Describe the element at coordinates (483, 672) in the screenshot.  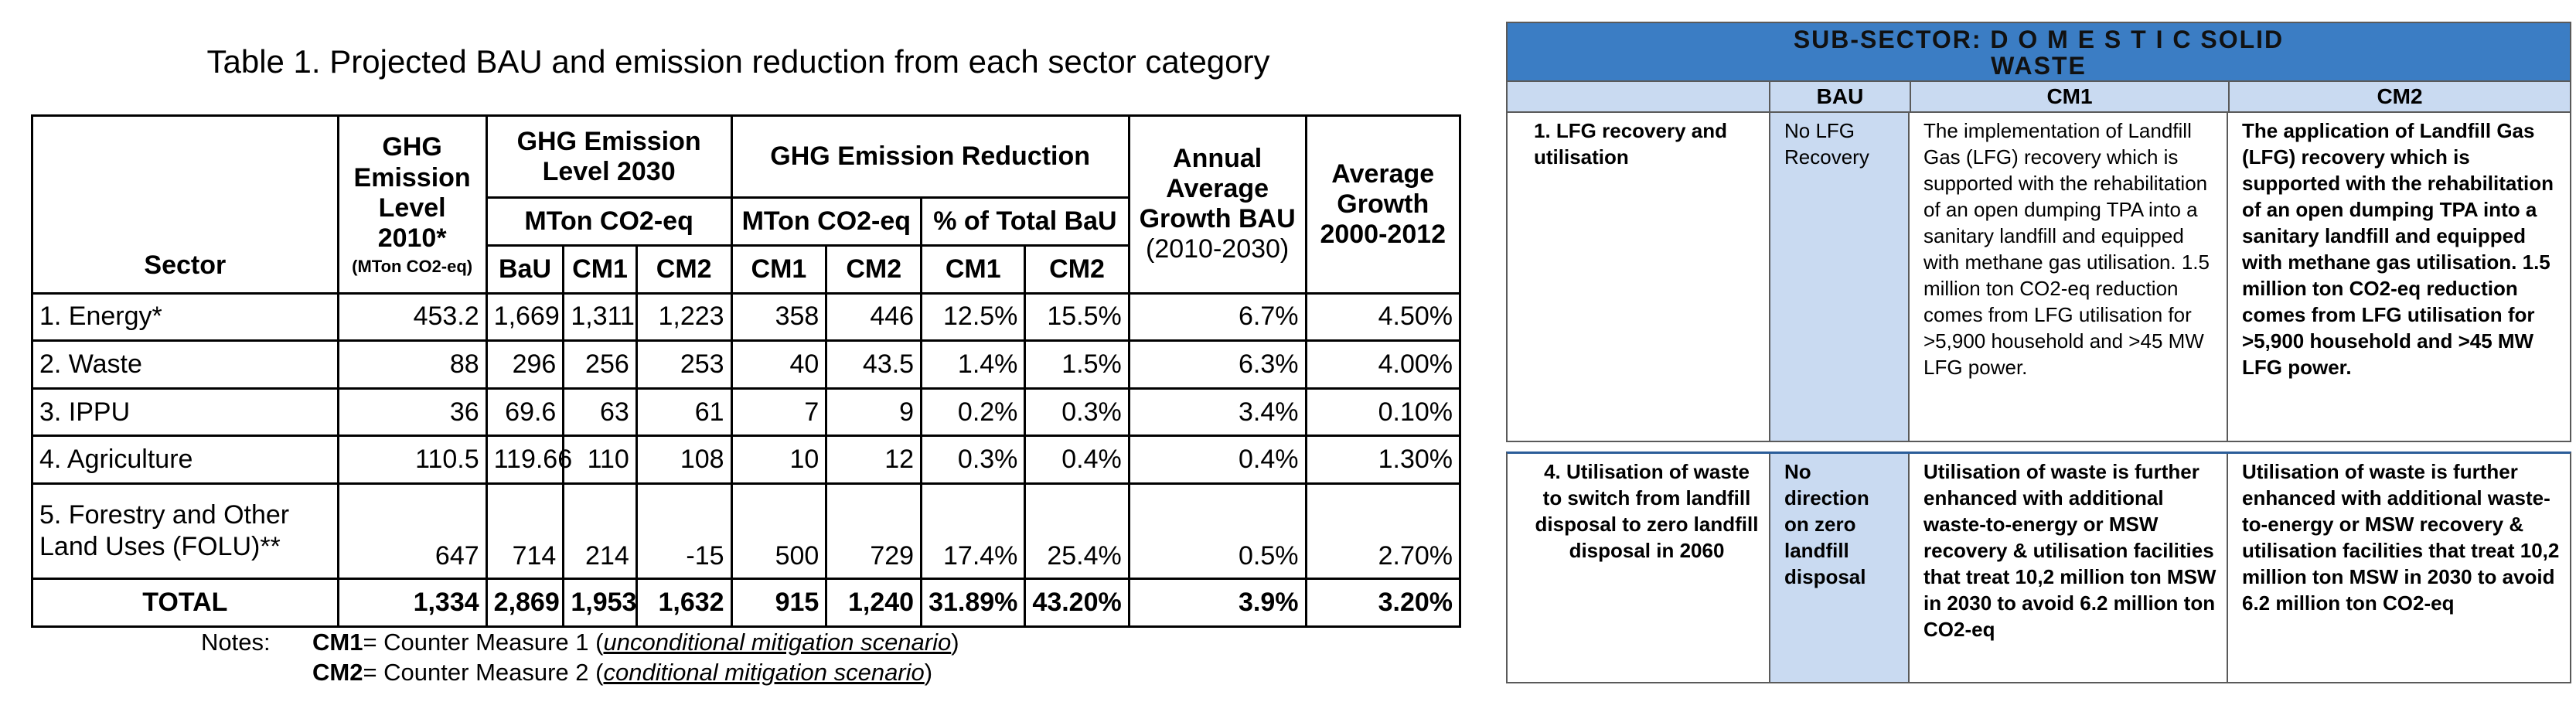
I see `note-text: = Counter Measure 2 (` at that location.